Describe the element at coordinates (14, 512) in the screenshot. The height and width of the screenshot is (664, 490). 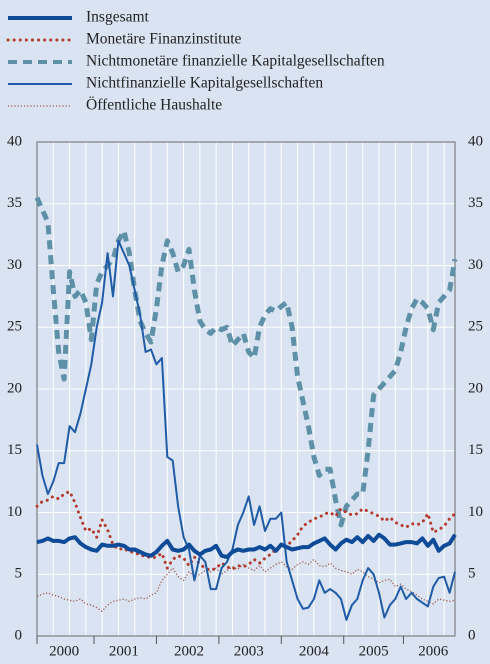
I see `y-tick-label: 10` at that location.